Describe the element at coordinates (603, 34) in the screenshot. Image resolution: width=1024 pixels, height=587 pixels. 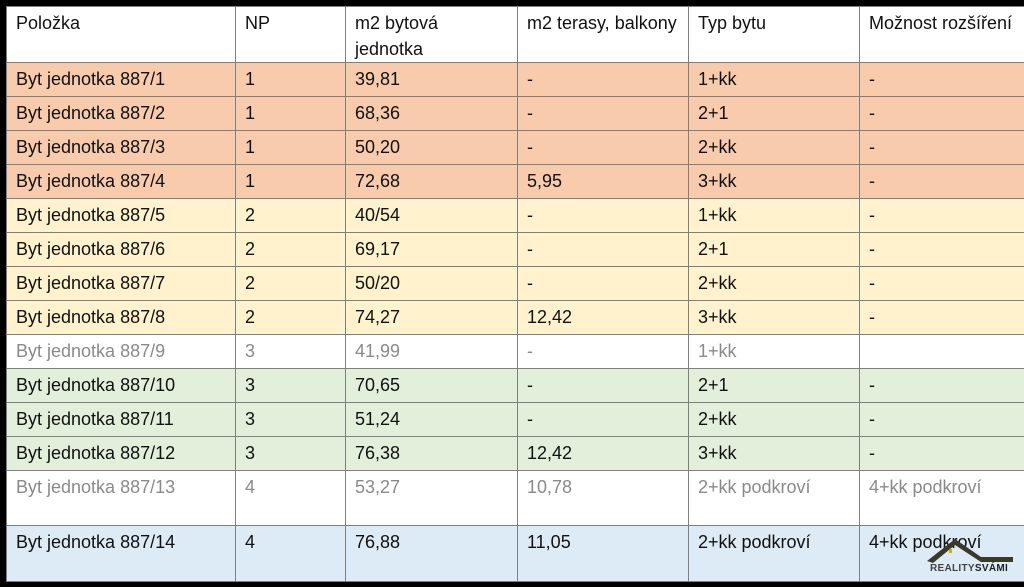
I see `header-m2-terrace: m2 terasy, balkony` at that location.